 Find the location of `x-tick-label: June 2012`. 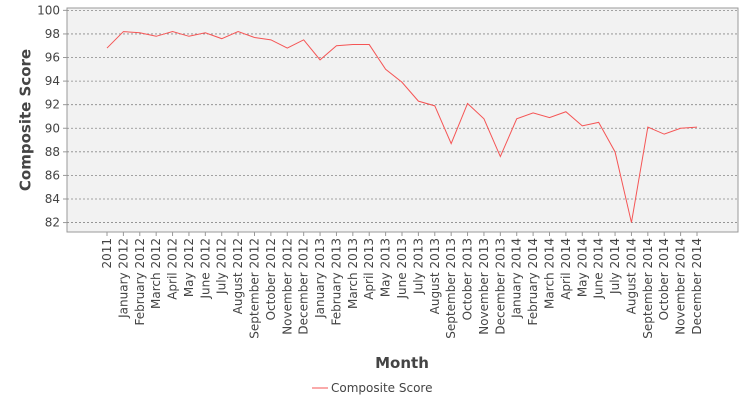

x-tick-label: June 2012 is located at coordinates (205, 269).